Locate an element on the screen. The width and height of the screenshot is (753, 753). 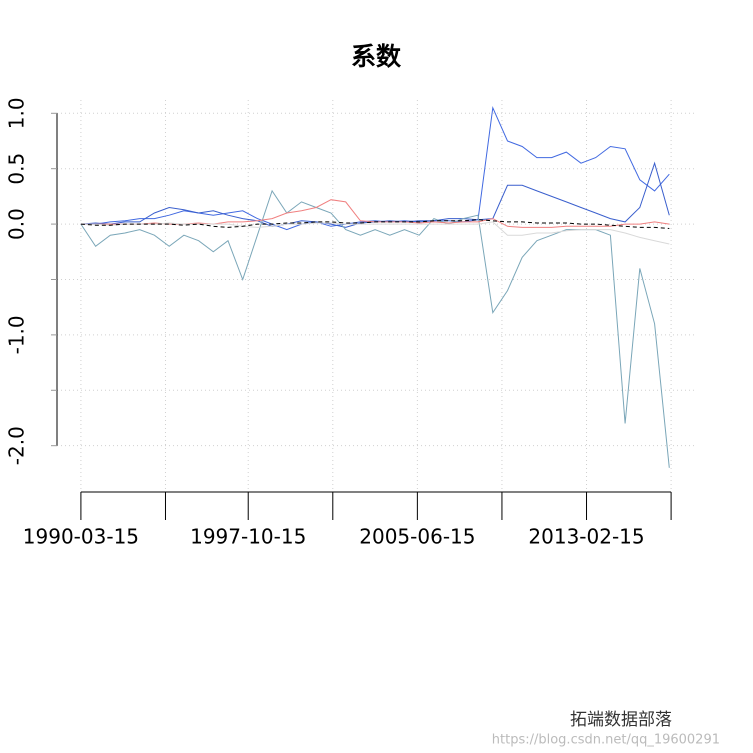
y-tick-label: 1.0 is located at coordinates (17, 113).